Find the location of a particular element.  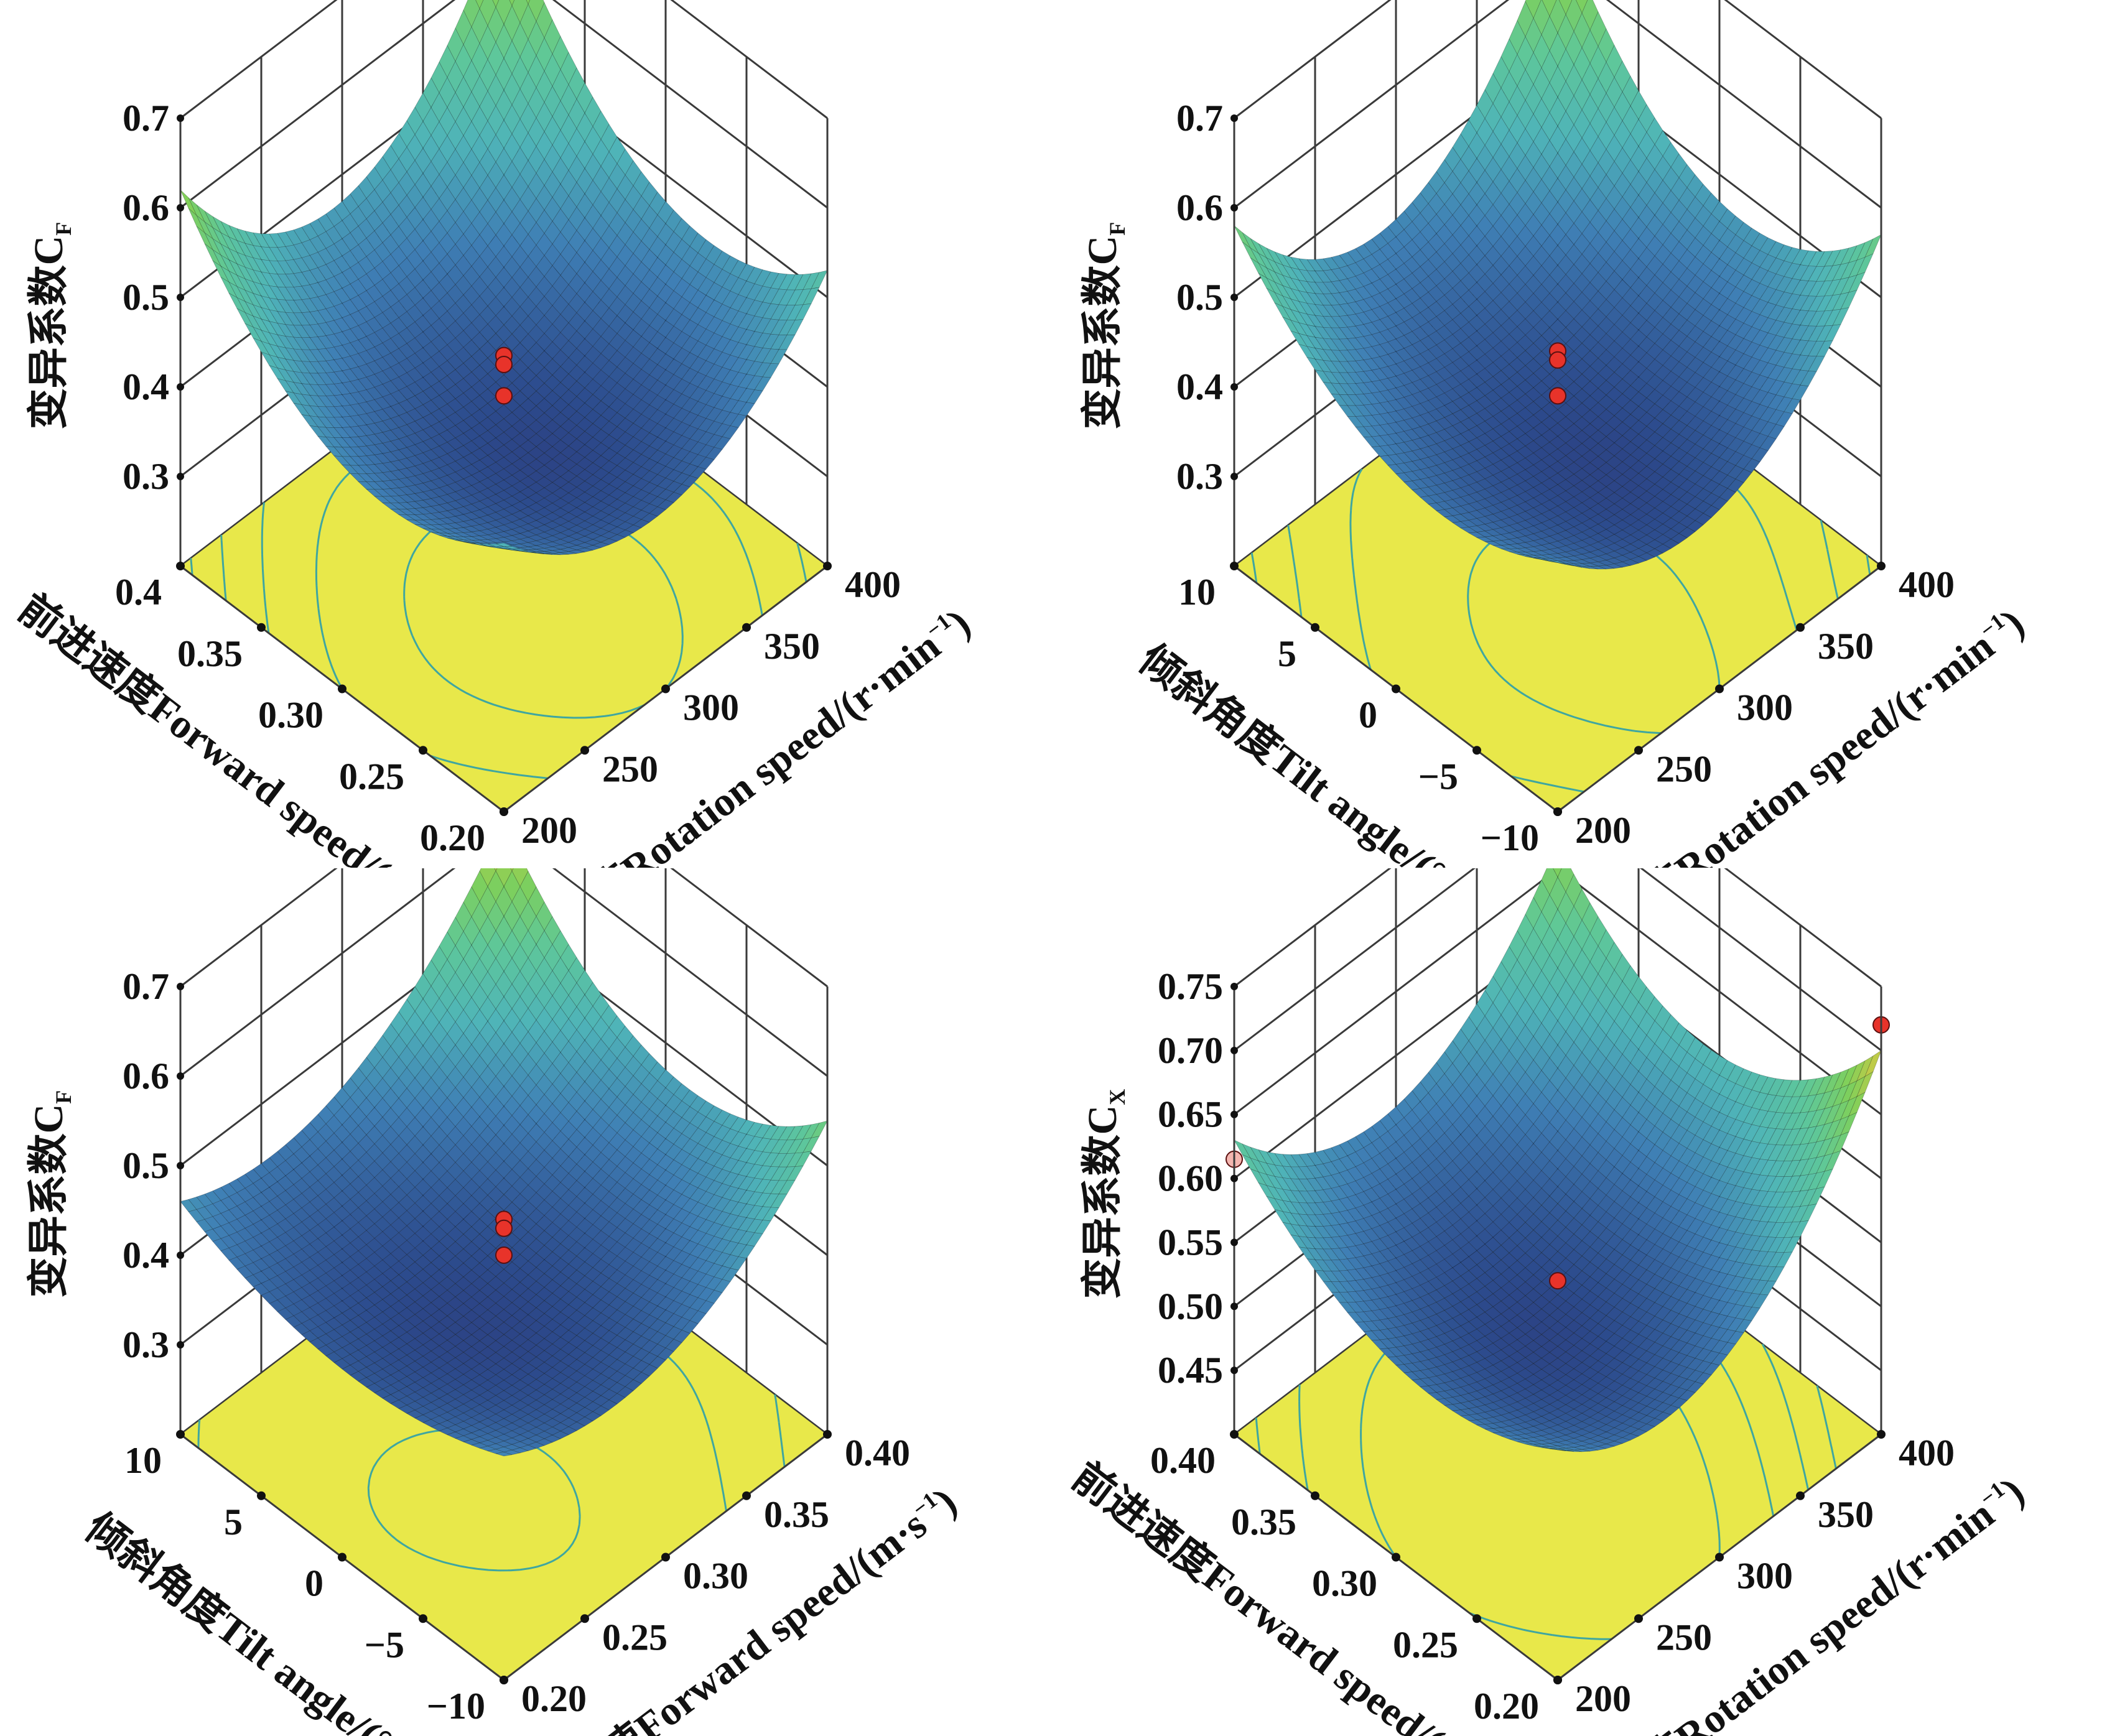

left-axis-tick-dot is located at coordinates (1234, 566).